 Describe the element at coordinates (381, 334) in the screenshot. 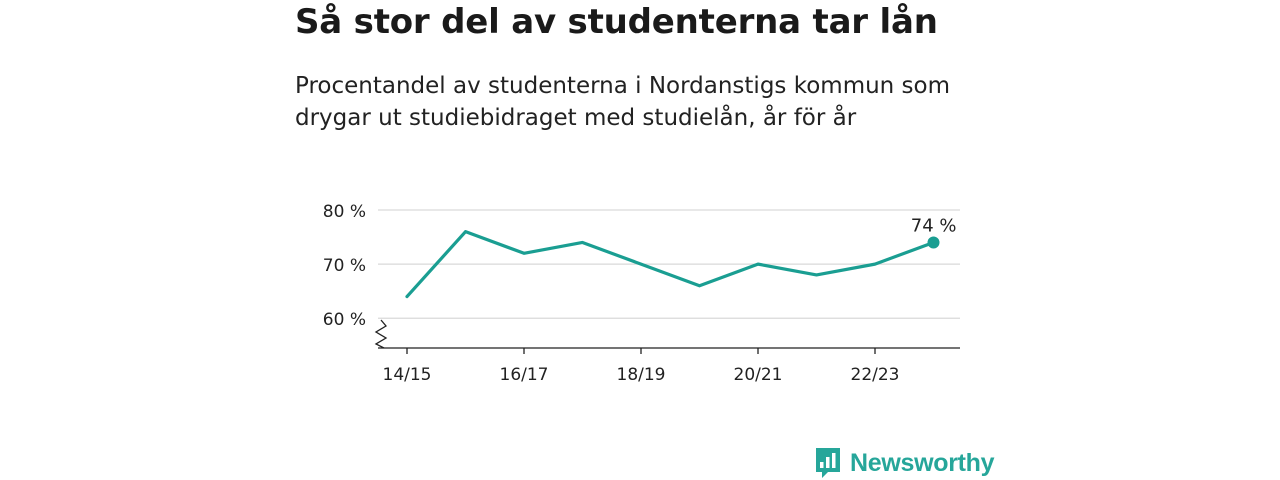

I see `axis-break-icon` at that location.